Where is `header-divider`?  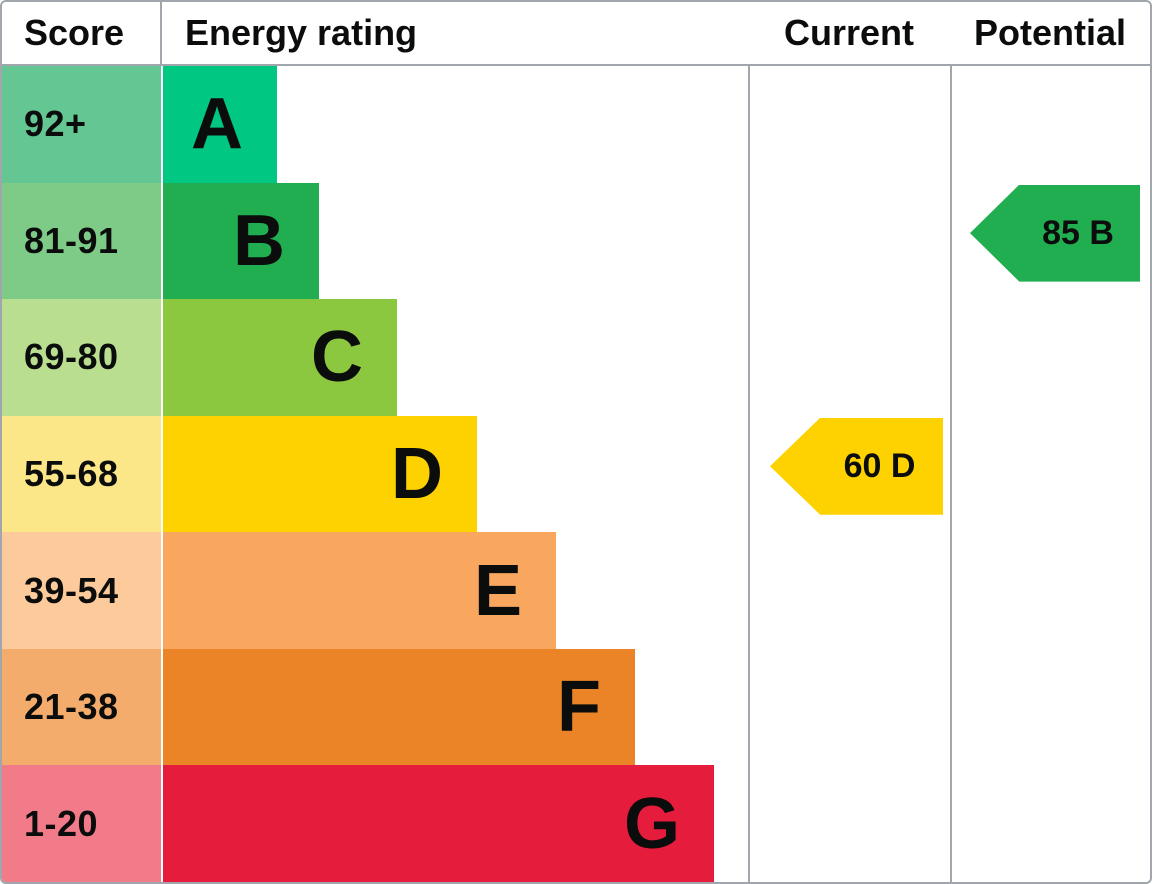
header-divider is located at coordinates (161, 33).